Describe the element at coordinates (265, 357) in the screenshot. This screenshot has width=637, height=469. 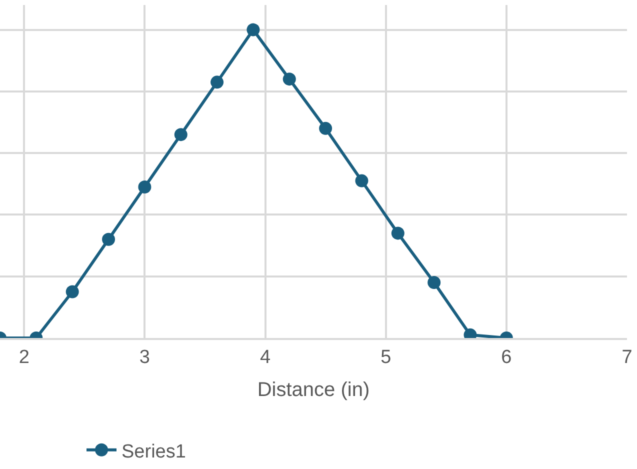
I see `x-tick-label: 4` at that location.